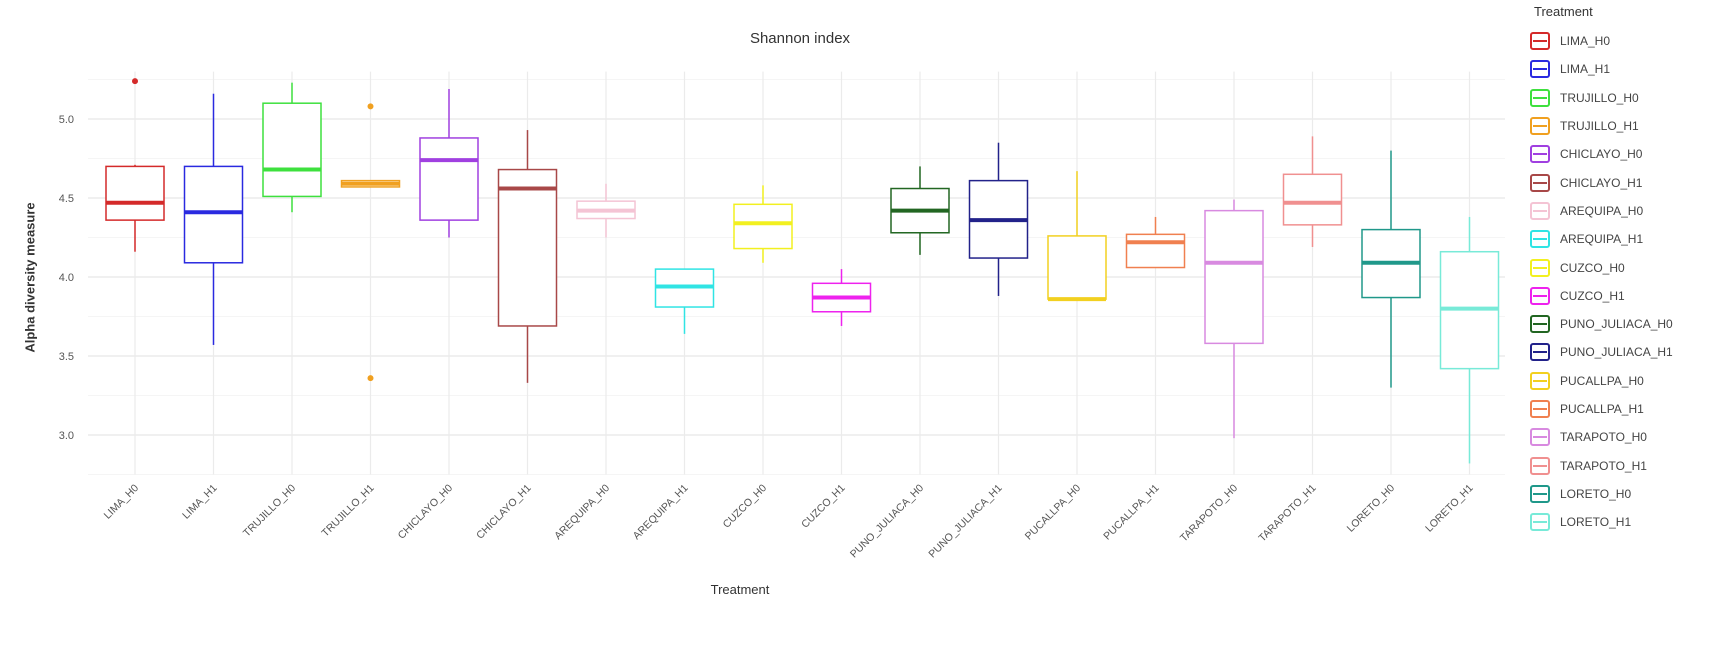  What do you see at coordinates (1209, 513) in the screenshot?
I see `x-tick-label: TARAPOTO_H0` at bounding box center [1209, 513].